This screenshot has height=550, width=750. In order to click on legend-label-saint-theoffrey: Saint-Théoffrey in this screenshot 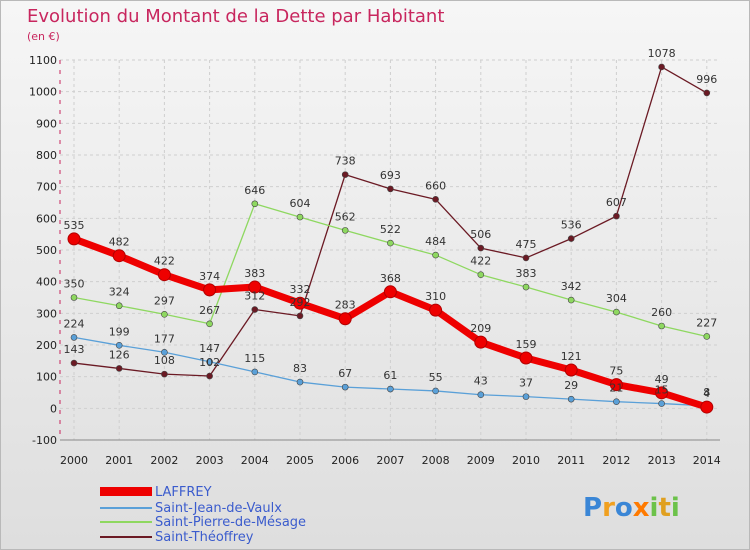, I will do `click(204, 537)`.